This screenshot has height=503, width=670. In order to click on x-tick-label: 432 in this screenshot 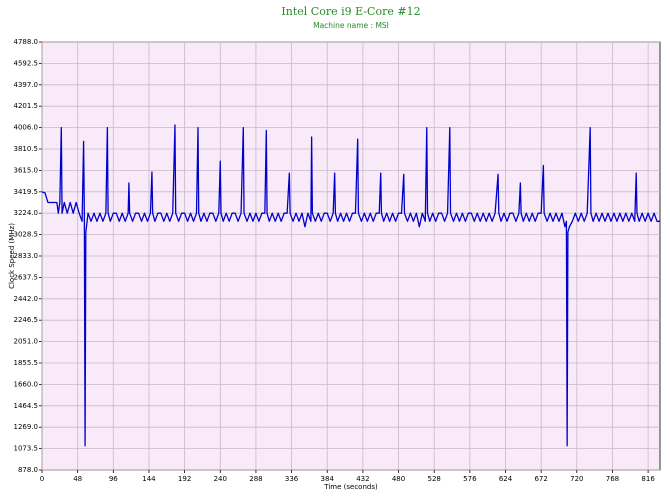, I will do `click(362, 479)`.